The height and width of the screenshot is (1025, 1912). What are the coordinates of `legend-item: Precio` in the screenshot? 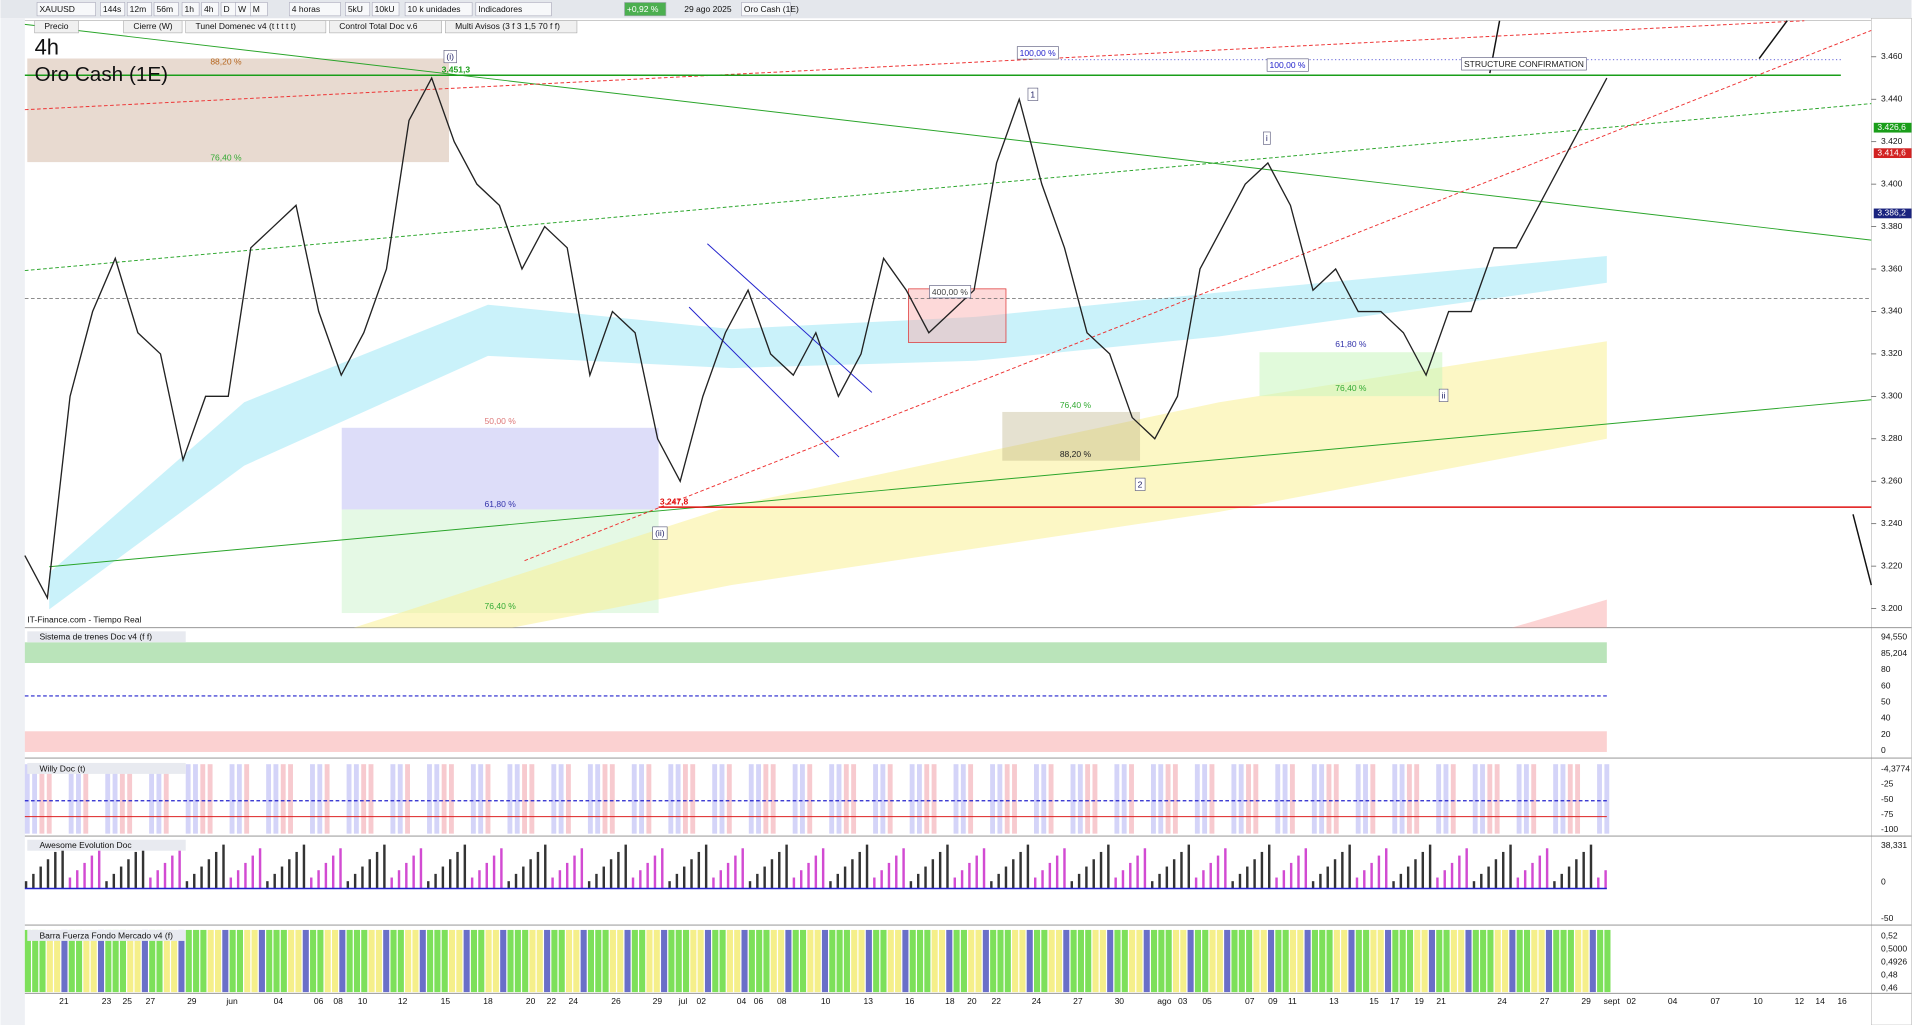 It's located at (56, 26).